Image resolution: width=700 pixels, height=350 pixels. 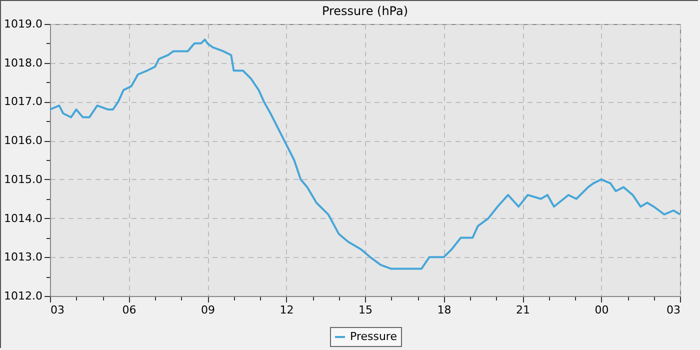 I want to click on x-tick-label: 06, so click(x=129, y=310).